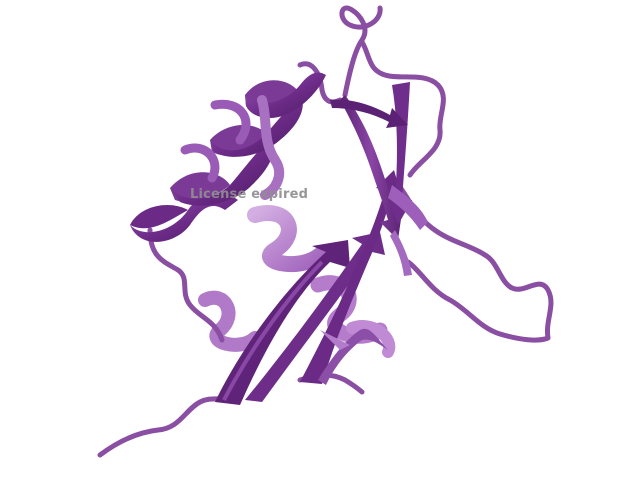 The height and width of the screenshot is (480, 640). What do you see at coordinates (249, 194) in the screenshot?
I see `license-watermark: License expired` at bounding box center [249, 194].